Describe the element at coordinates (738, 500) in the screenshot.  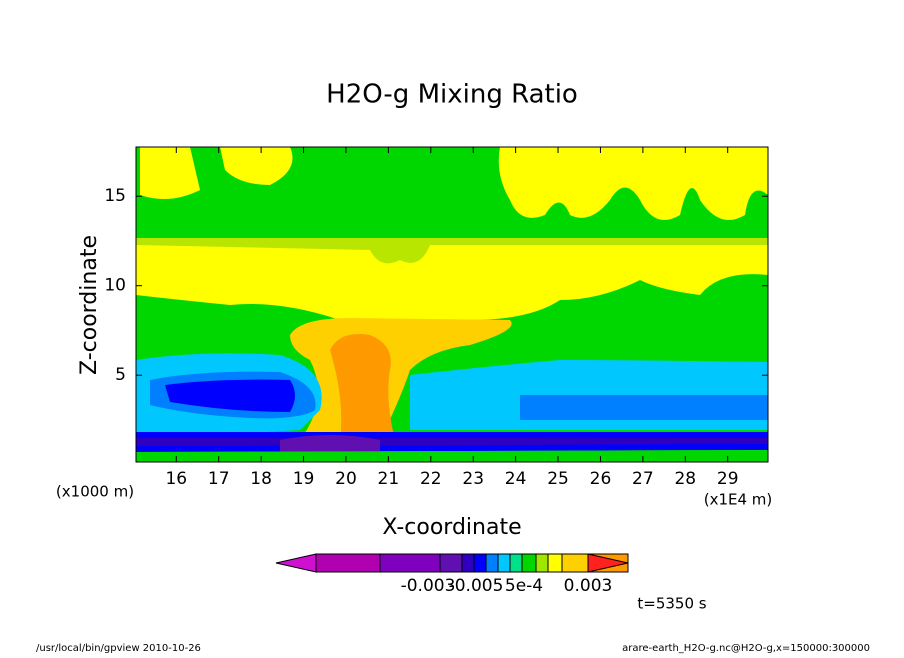
I see `x-unit-label-right: (x1E4 m)` at that location.